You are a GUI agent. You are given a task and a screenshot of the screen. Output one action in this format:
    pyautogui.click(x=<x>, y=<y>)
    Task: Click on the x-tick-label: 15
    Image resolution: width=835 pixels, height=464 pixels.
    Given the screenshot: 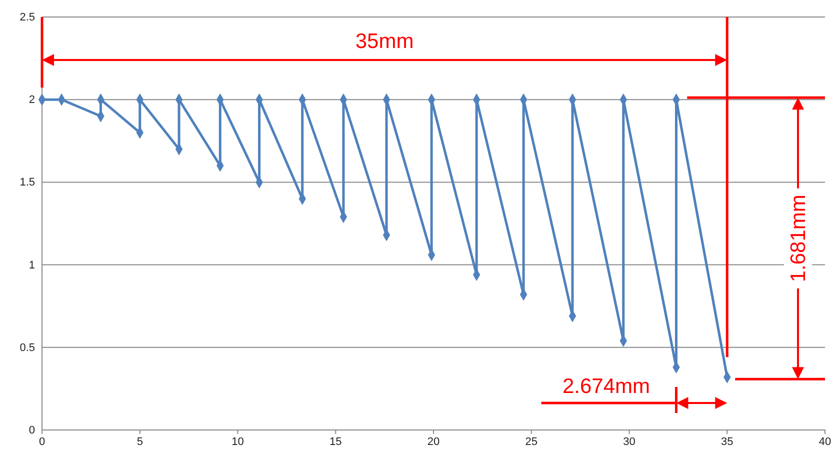 What is the action you would take?
    pyautogui.click(x=336, y=442)
    